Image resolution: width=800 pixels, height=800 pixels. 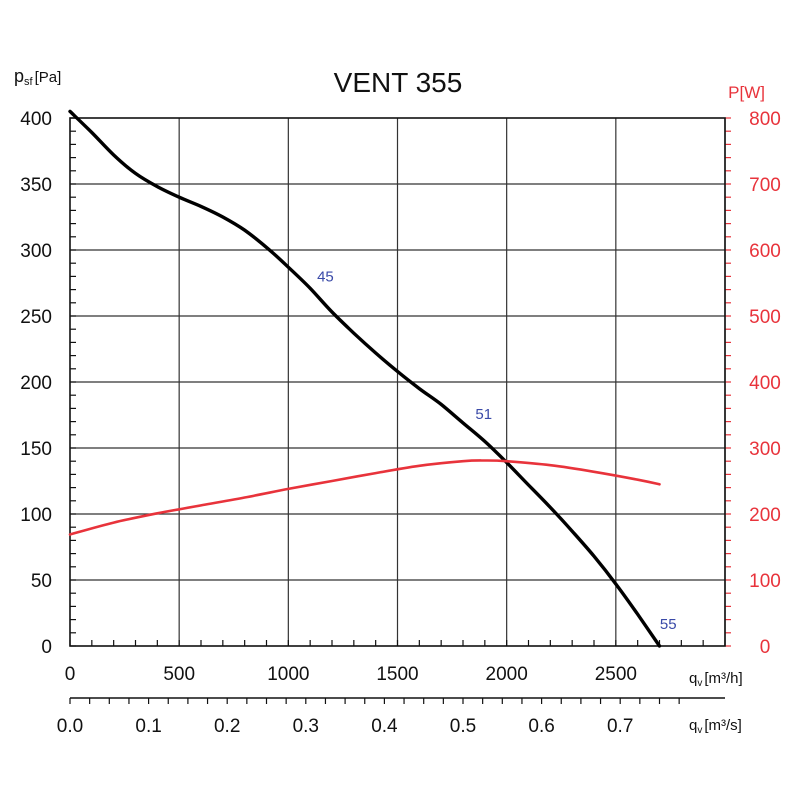 I want to click on secondary-x-axis-tick-labels: 0.0 0.1 0.2 0.3 0.4 0.5 0.6 0.7, so click(x=345, y=726).